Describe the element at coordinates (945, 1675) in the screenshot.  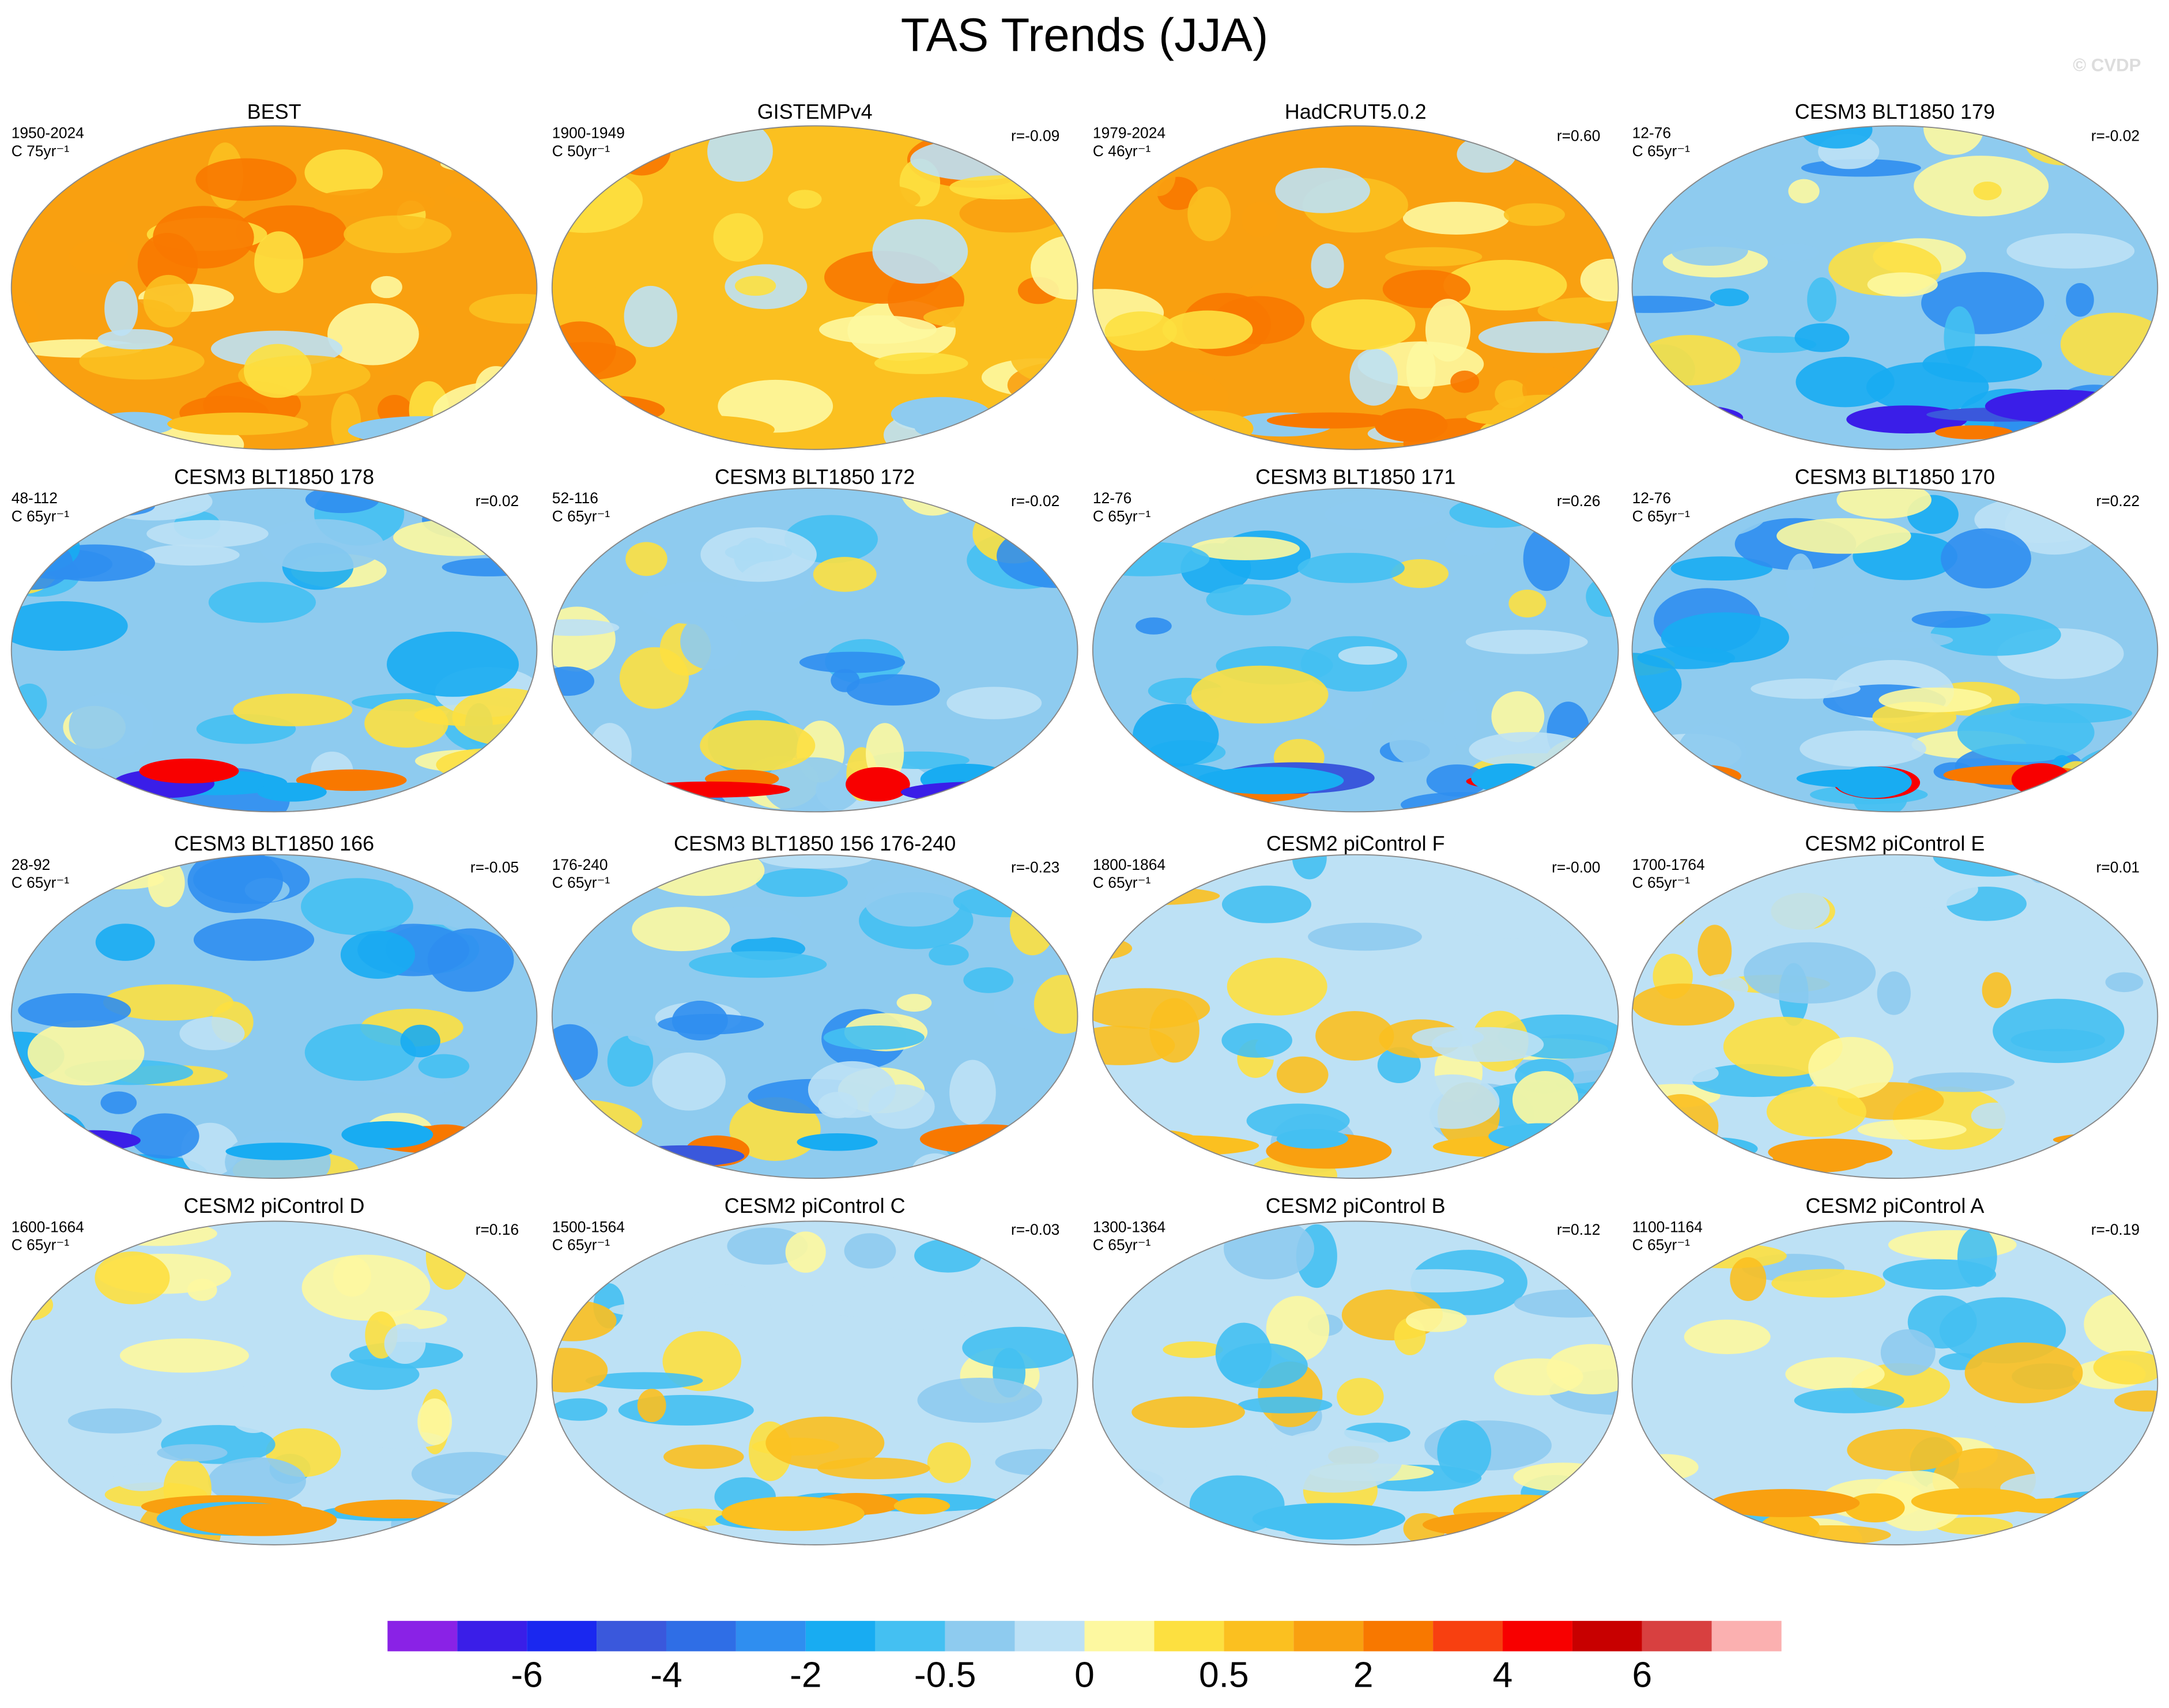
I see `colorbar-label: -0.5` at that location.